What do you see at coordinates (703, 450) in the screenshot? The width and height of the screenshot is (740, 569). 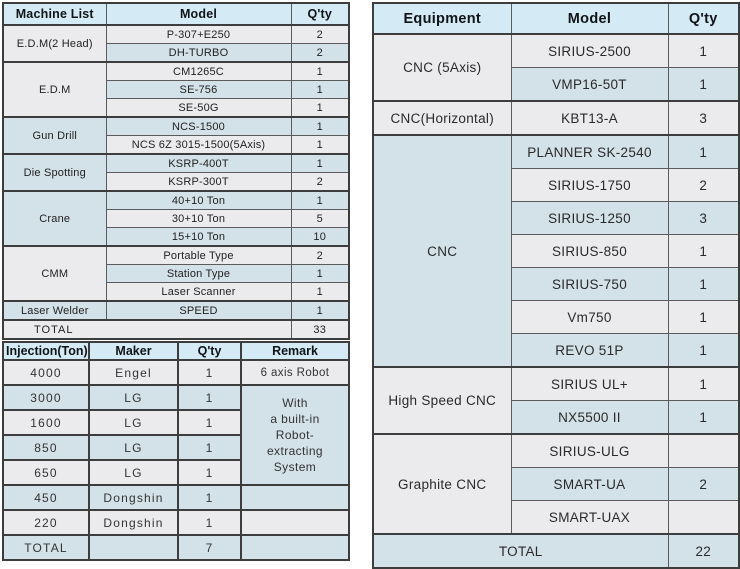 I see `qty-cell` at bounding box center [703, 450].